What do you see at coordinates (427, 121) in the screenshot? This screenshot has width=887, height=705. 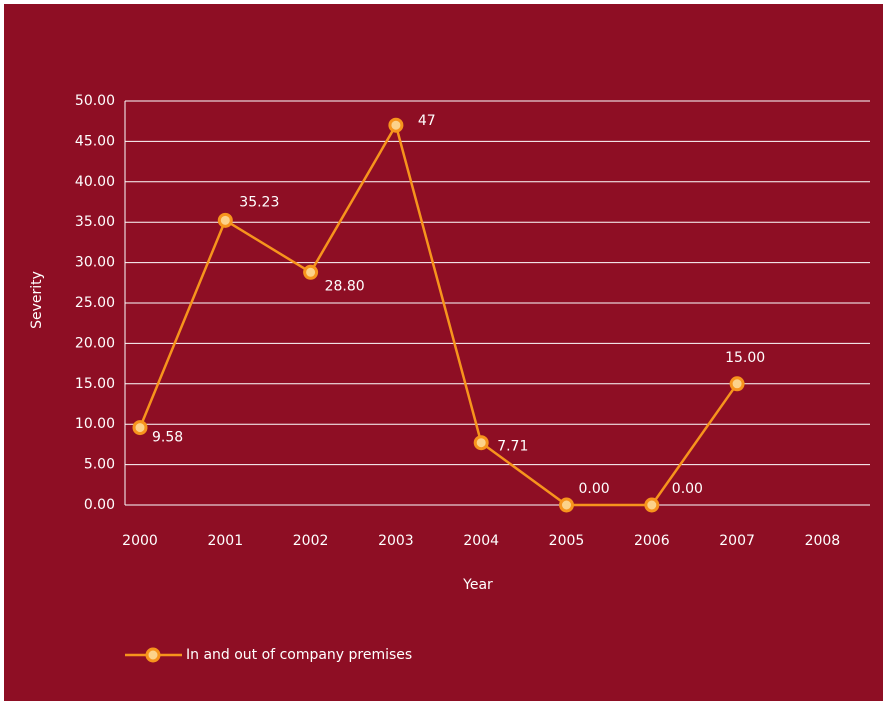 I see `data-label: 47` at bounding box center [427, 121].